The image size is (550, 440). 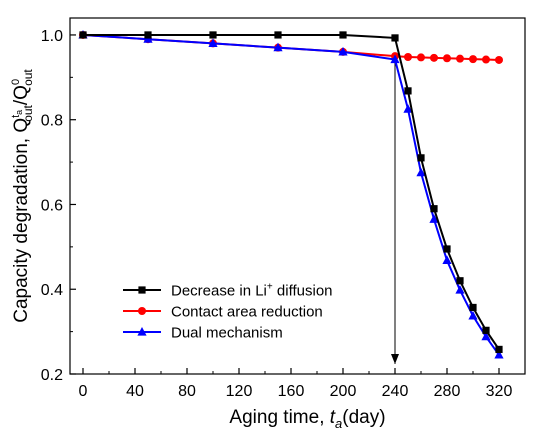 I want to click on x-tick-label: 120, so click(x=239, y=391).